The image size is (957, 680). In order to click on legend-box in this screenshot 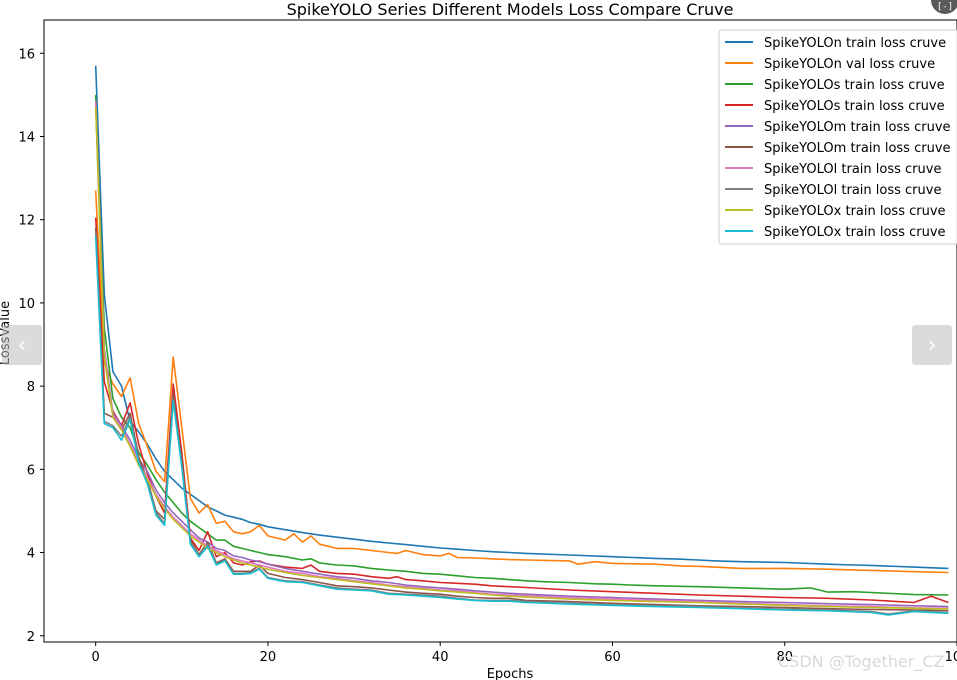, I will do `click(837, 137)`.